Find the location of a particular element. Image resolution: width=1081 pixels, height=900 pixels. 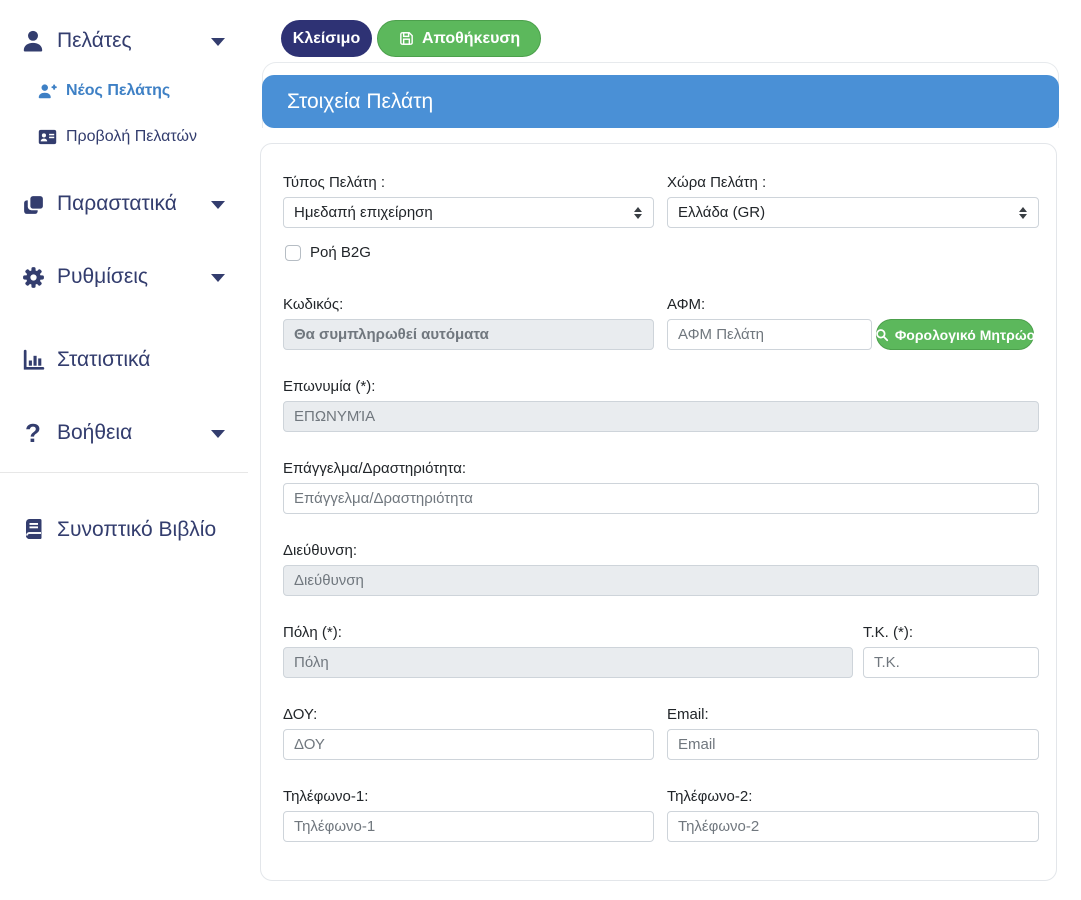

code-group: Κωδικός: is located at coordinates (468, 323).